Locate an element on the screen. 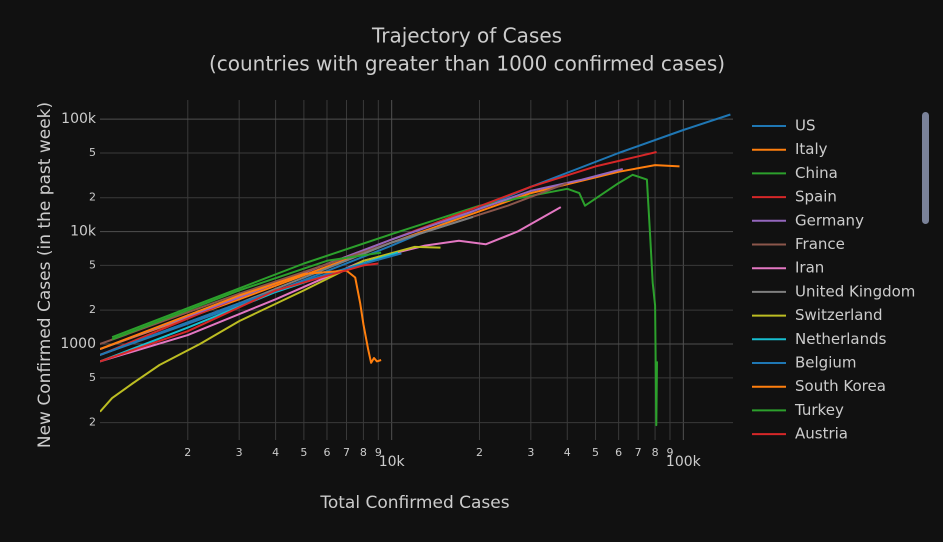 The width and height of the screenshot is (943, 542). legend-label: Switzerland is located at coordinates (839, 315).